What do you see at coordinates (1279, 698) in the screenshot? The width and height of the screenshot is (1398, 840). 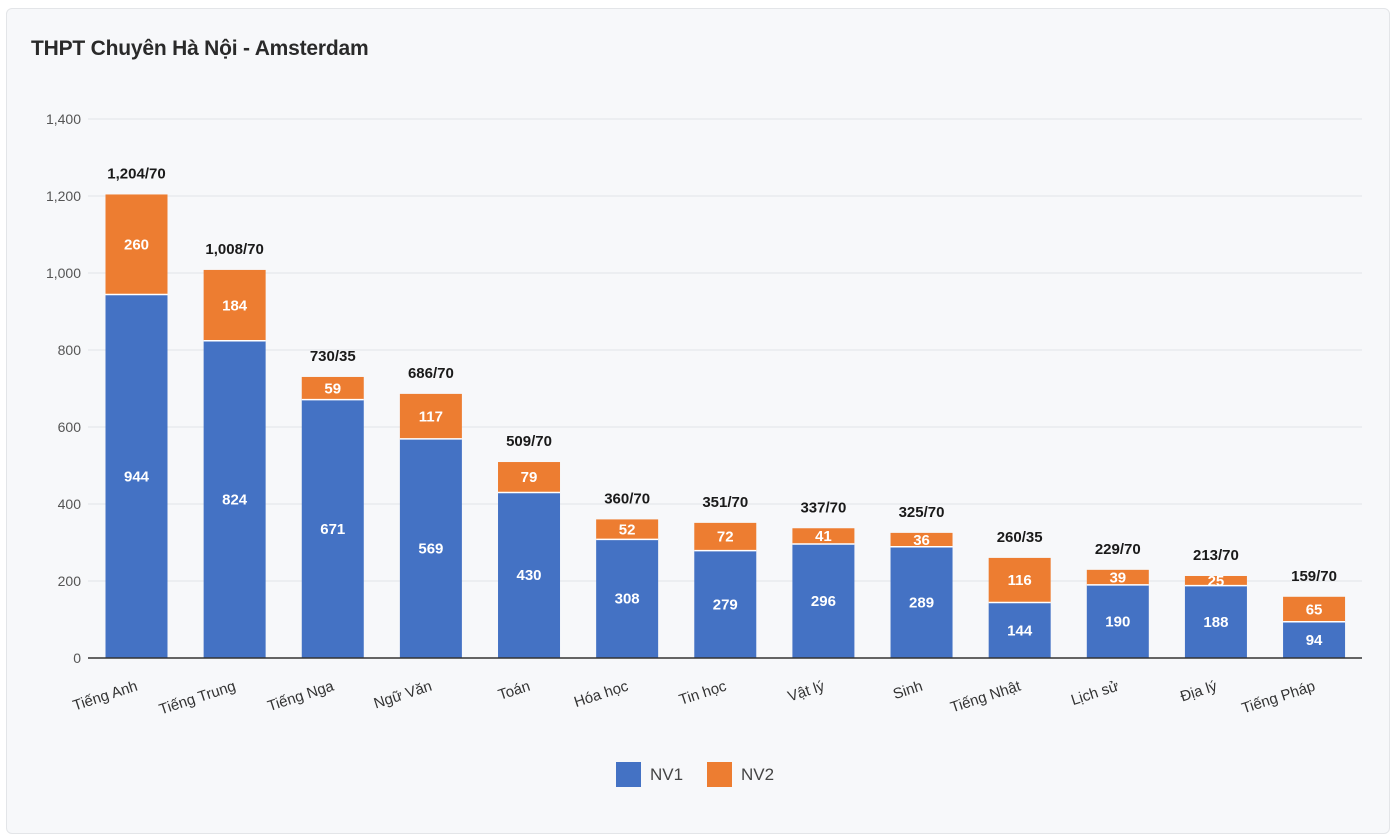 I see `x-tick-label: Tiếng Pháp` at bounding box center [1279, 698].